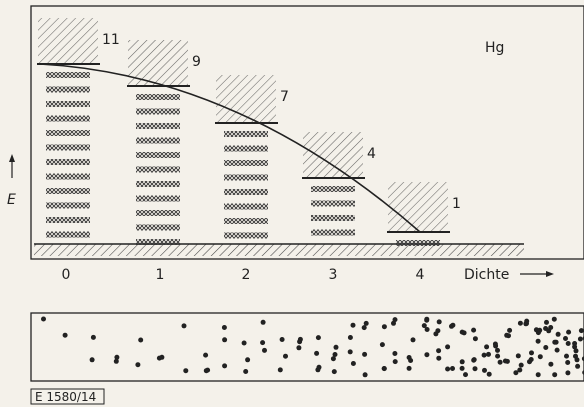  Describe the element at coordinates (420, 275) in the screenshot. I see `density-tick-label: 4` at that location.